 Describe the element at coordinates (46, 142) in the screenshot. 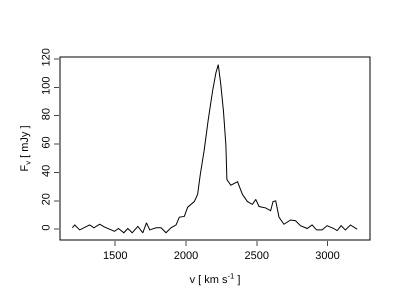

I see `y-tick-label: 60` at that location.